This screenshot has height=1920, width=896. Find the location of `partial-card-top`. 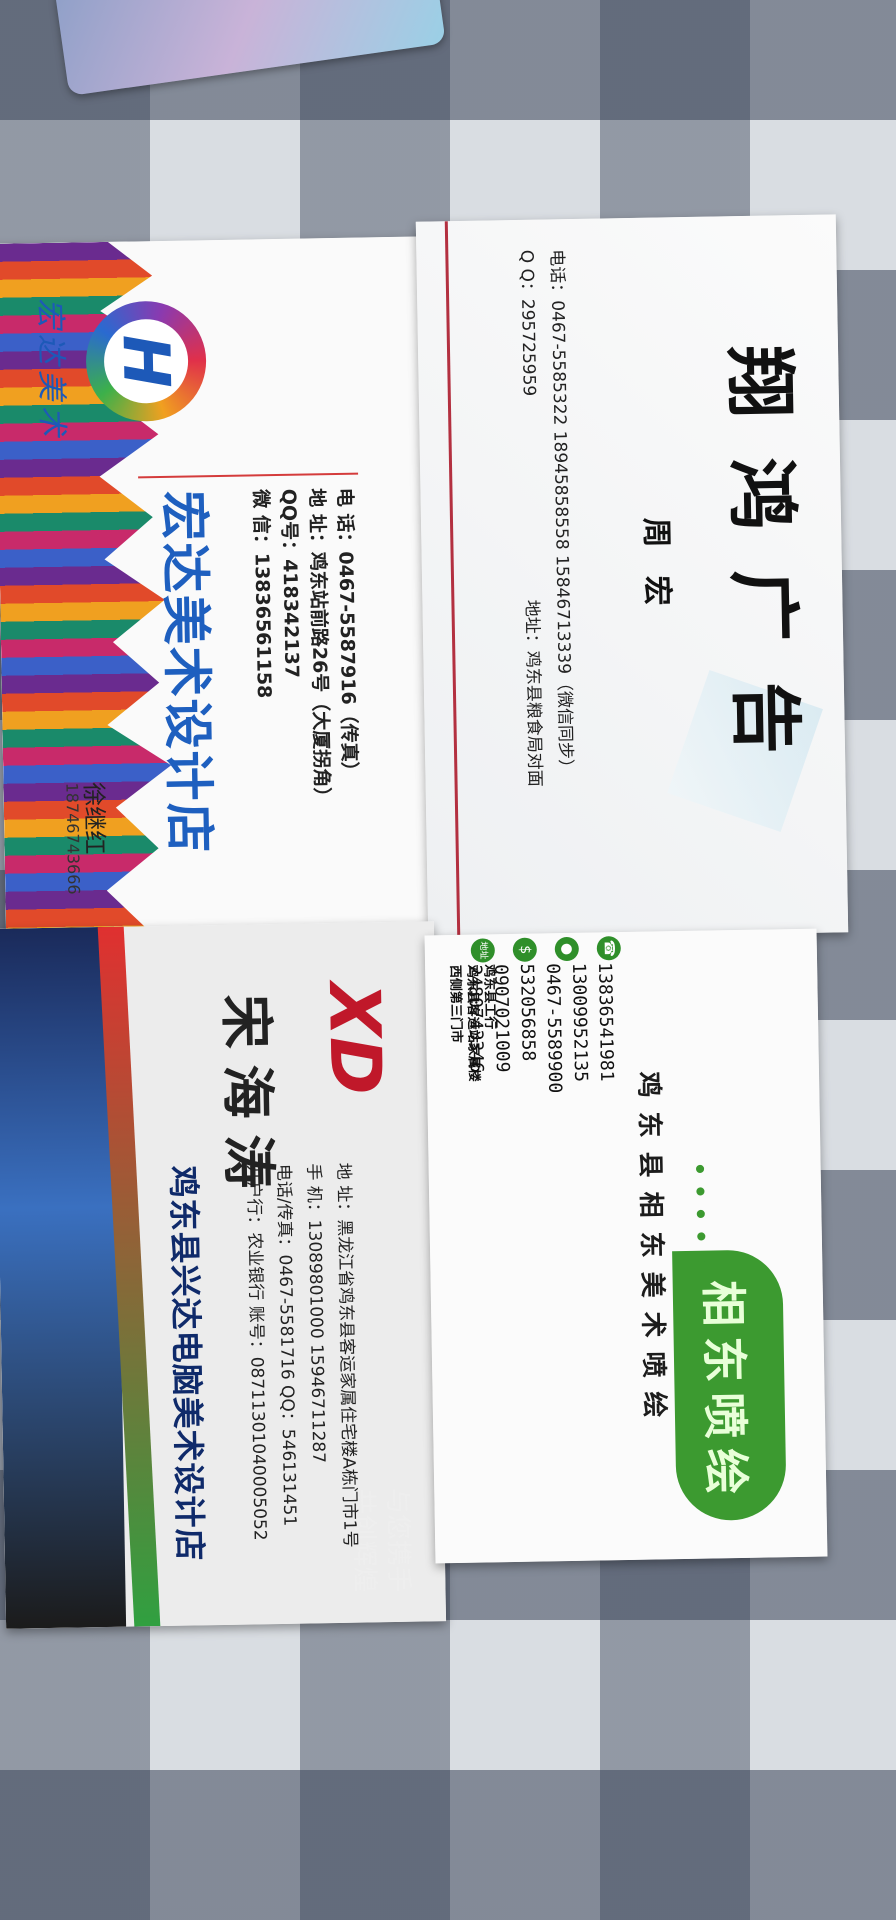

partial-card-top is located at coordinates (250, 48).